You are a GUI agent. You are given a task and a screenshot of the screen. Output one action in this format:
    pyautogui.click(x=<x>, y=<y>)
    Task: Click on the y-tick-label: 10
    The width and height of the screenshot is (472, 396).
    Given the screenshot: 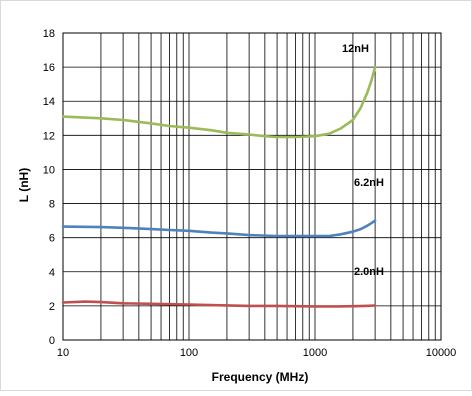 What is the action you would take?
    pyautogui.click(x=49, y=170)
    